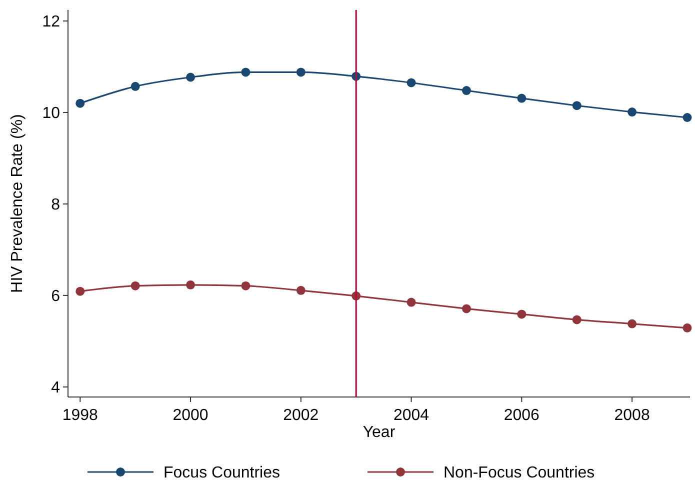  Describe the element at coordinates (379, 432) in the screenshot. I see `x-axis-title: Year` at that location.